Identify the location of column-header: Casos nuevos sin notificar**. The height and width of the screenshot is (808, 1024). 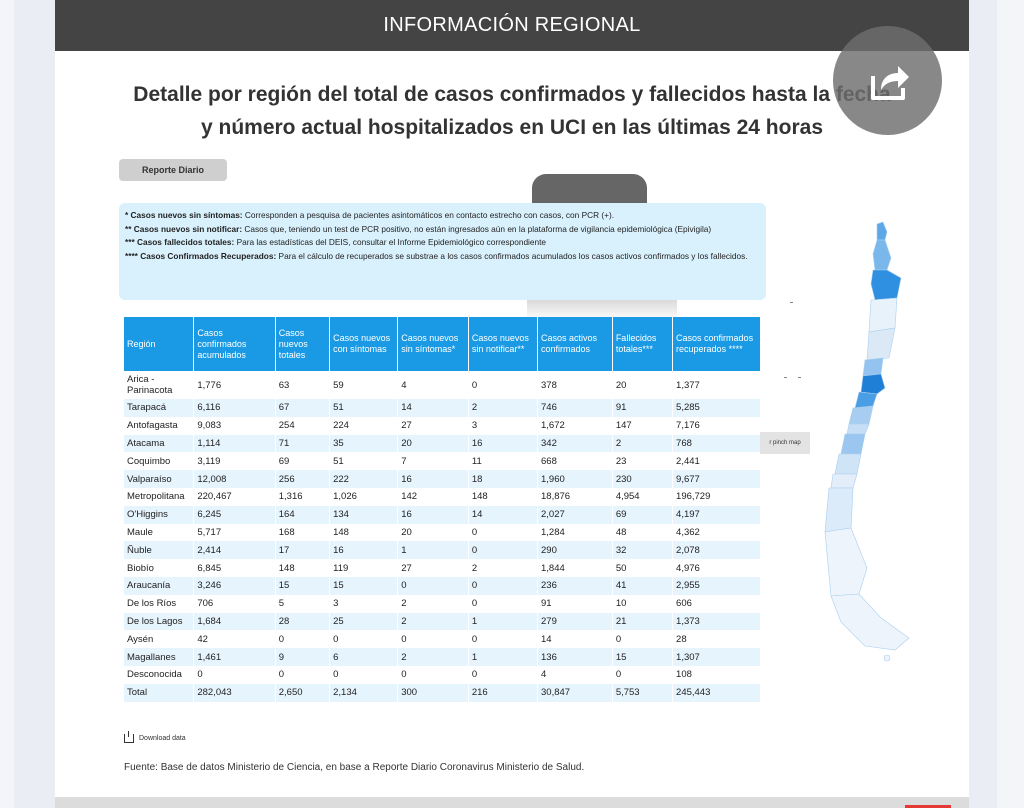
(503, 344).